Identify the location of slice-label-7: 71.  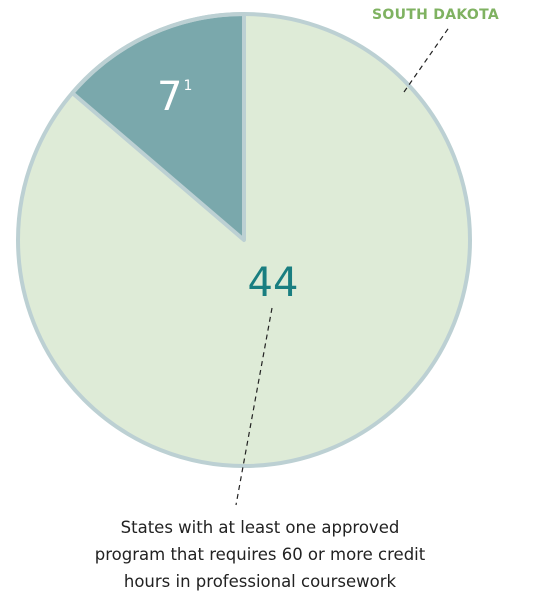
(174, 97).